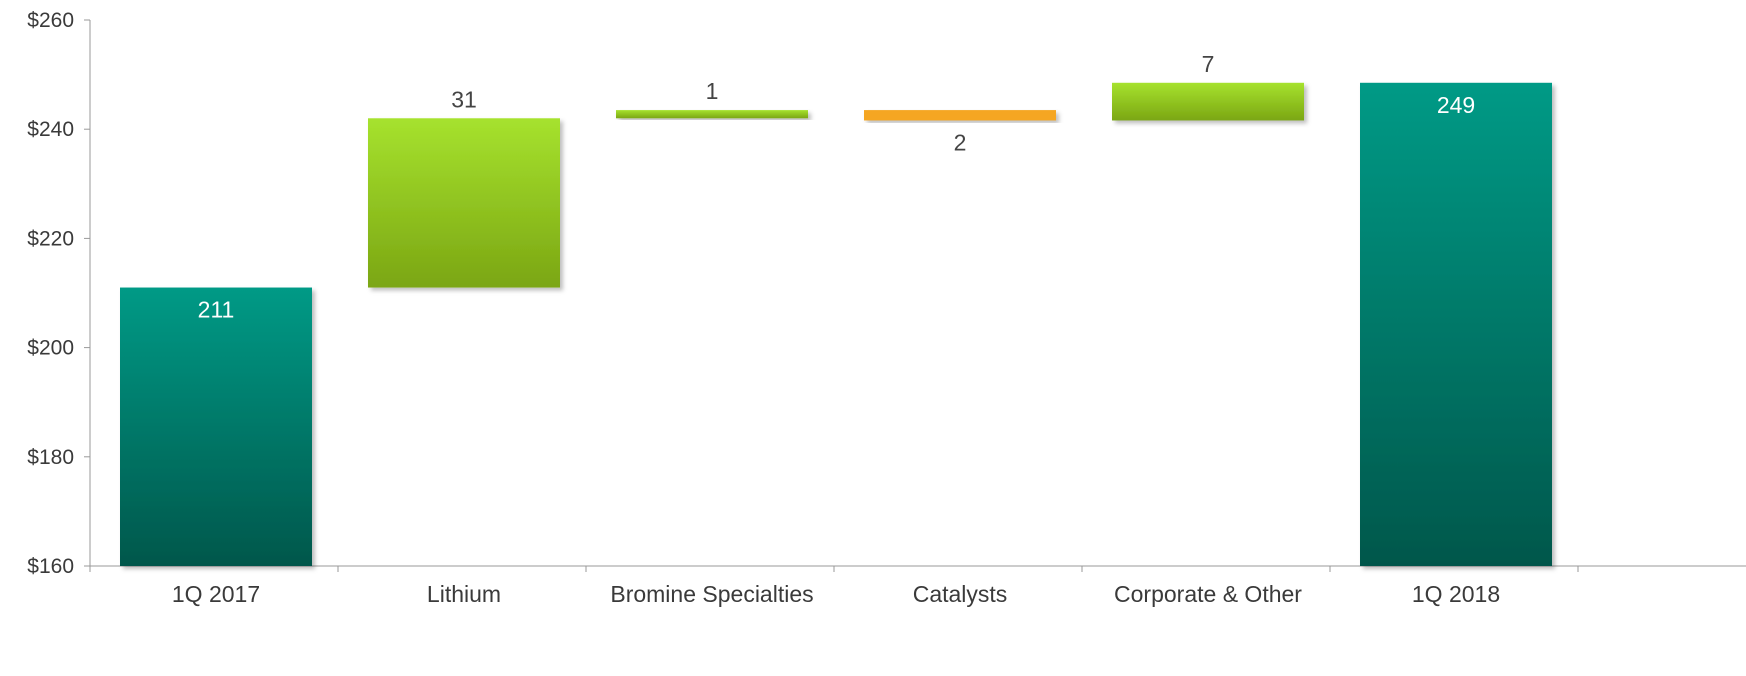 This screenshot has height=676, width=1746. What do you see at coordinates (50, 238) in the screenshot?
I see `y-tick-label: $220` at bounding box center [50, 238].